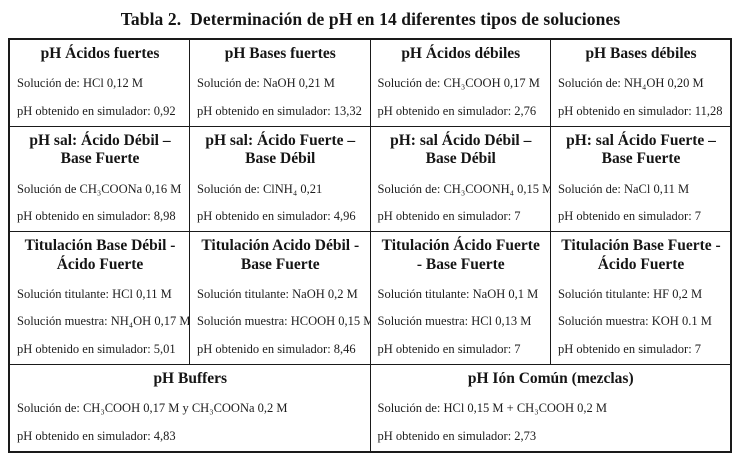 The width and height of the screenshot is (741, 466). Describe the element at coordinates (550, 379) in the screenshot. I see `cell-header: pH Ión Común (mezclas)` at that location.